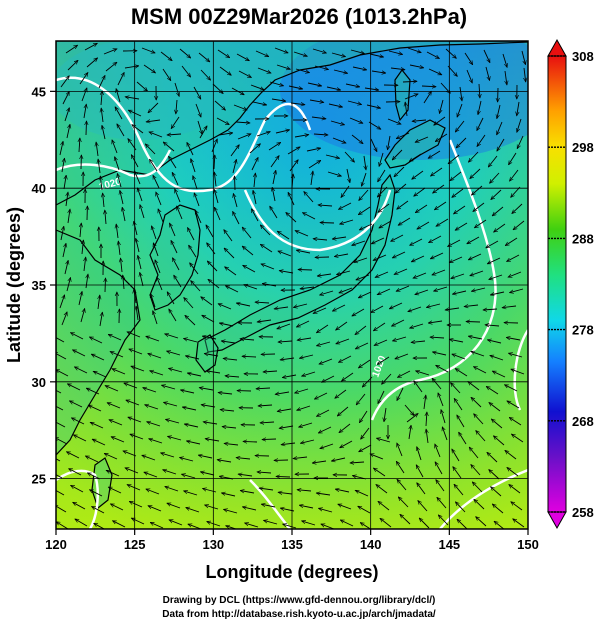  What do you see at coordinates (135, 544) in the screenshot?
I see `x-tick-label: 125` at bounding box center [135, 544].